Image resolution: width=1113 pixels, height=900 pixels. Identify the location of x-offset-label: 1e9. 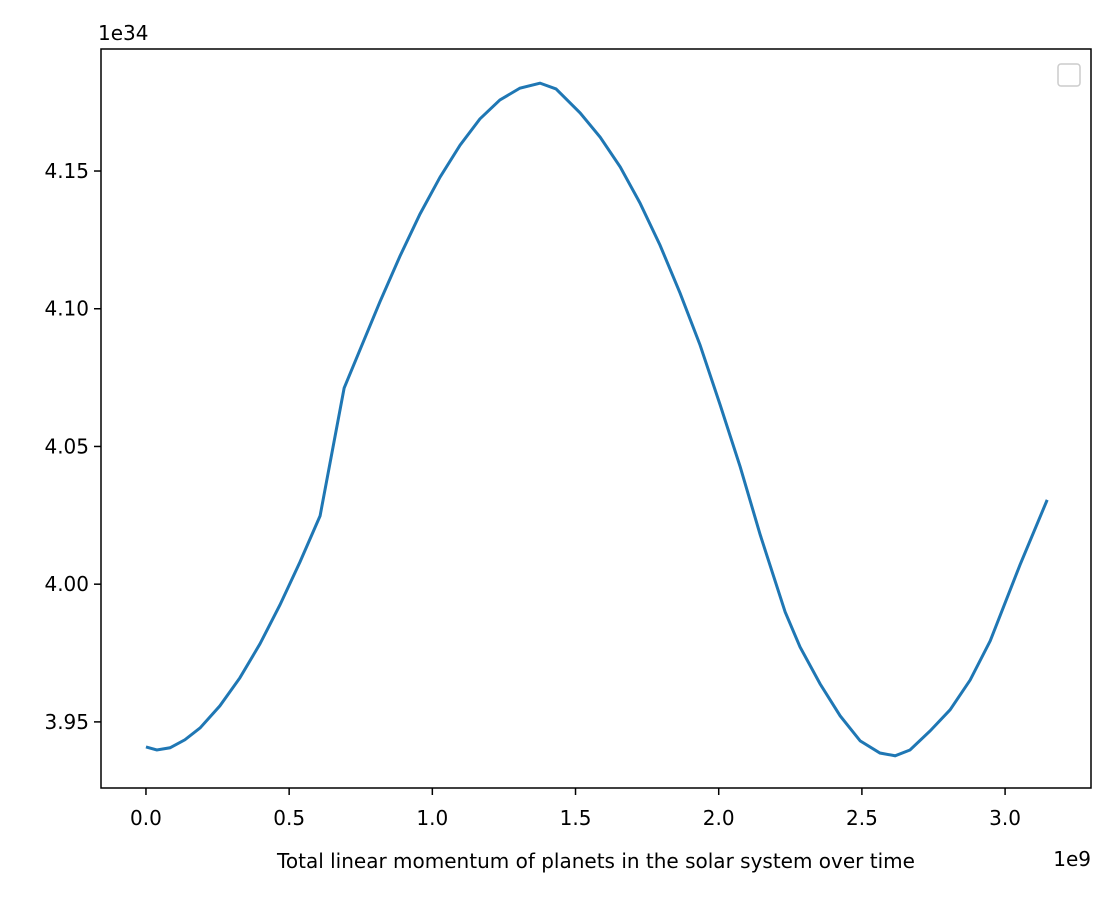
(1072, 859).